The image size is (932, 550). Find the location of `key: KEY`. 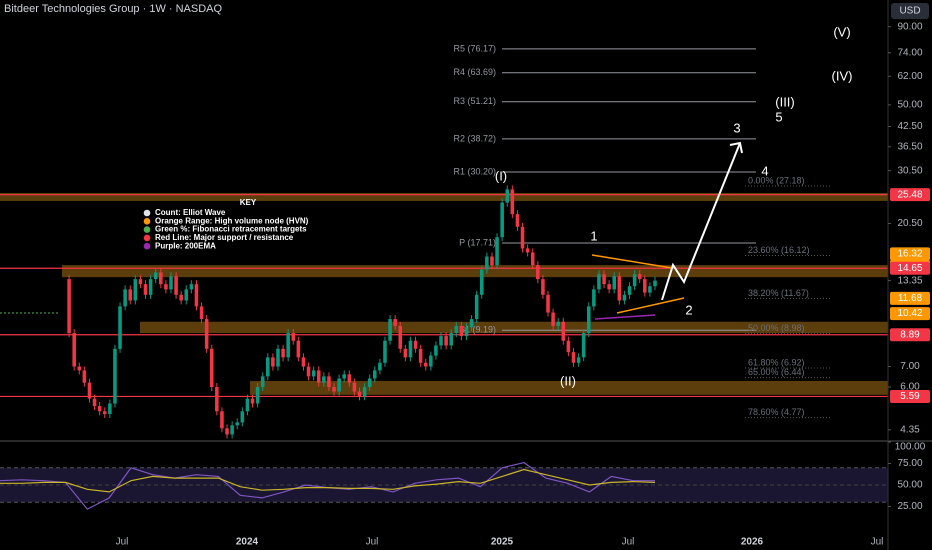

key: KEY is located at coordinates (248, 202).